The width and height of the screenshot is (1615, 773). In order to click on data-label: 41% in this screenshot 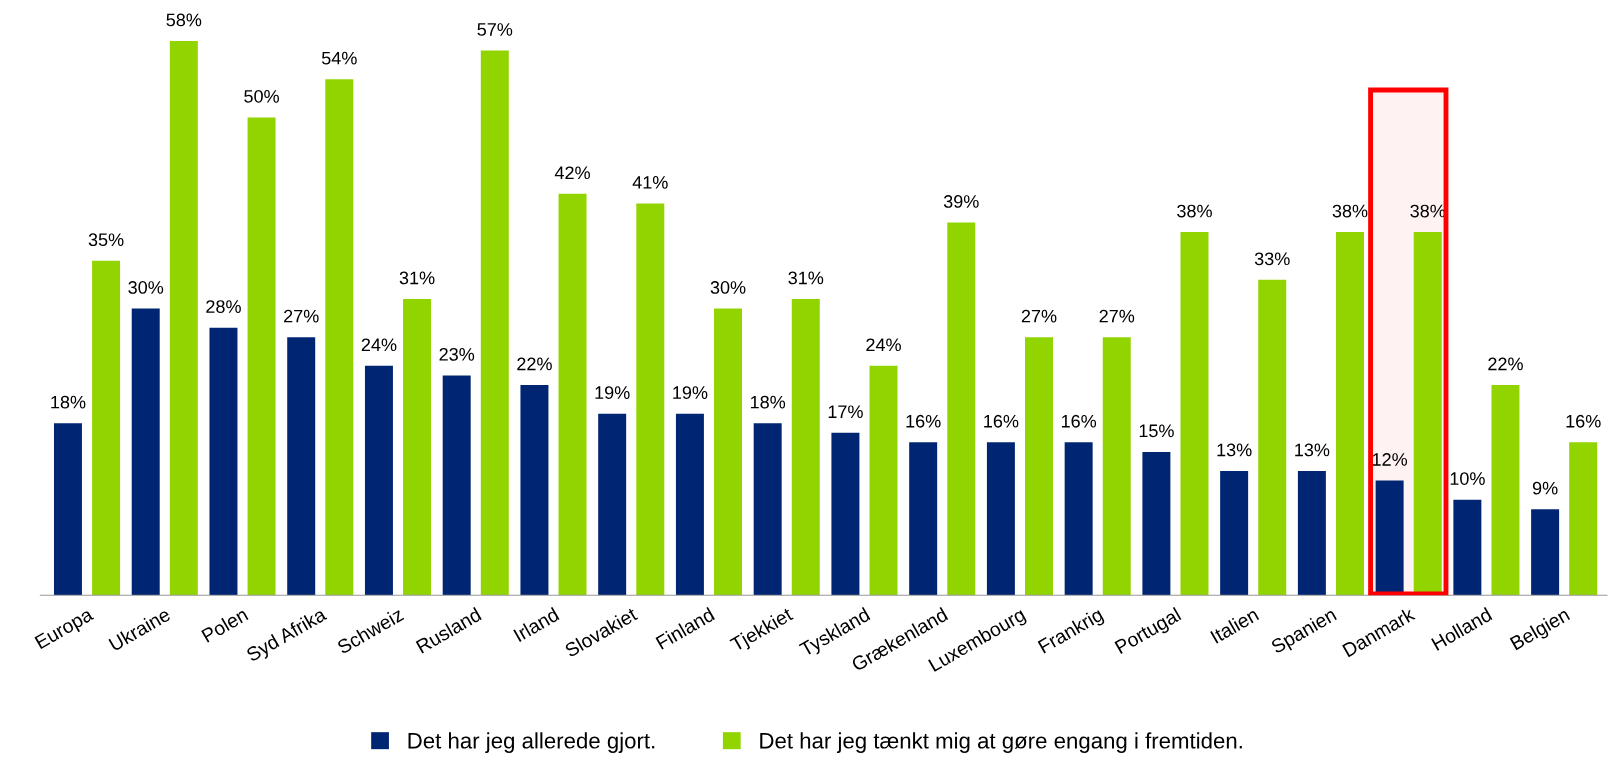, I will do `click(650, 182)`.